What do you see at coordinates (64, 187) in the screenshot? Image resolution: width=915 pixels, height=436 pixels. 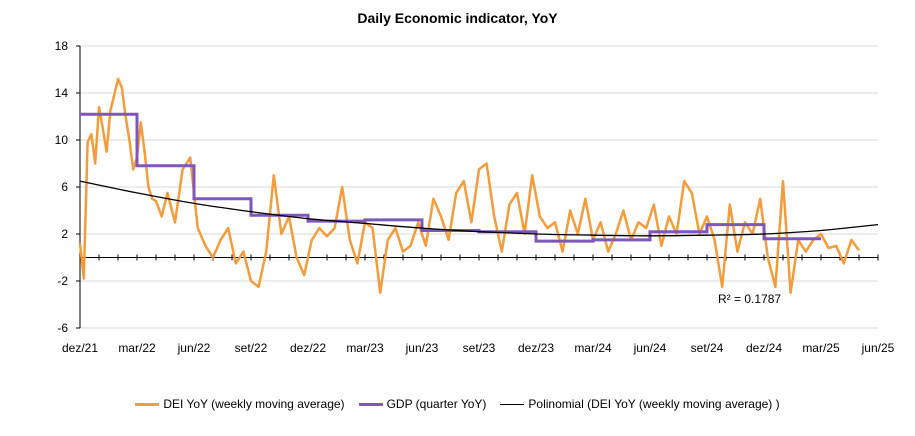 I see `y-tick-label: 6` at bounding box center [64, 187].